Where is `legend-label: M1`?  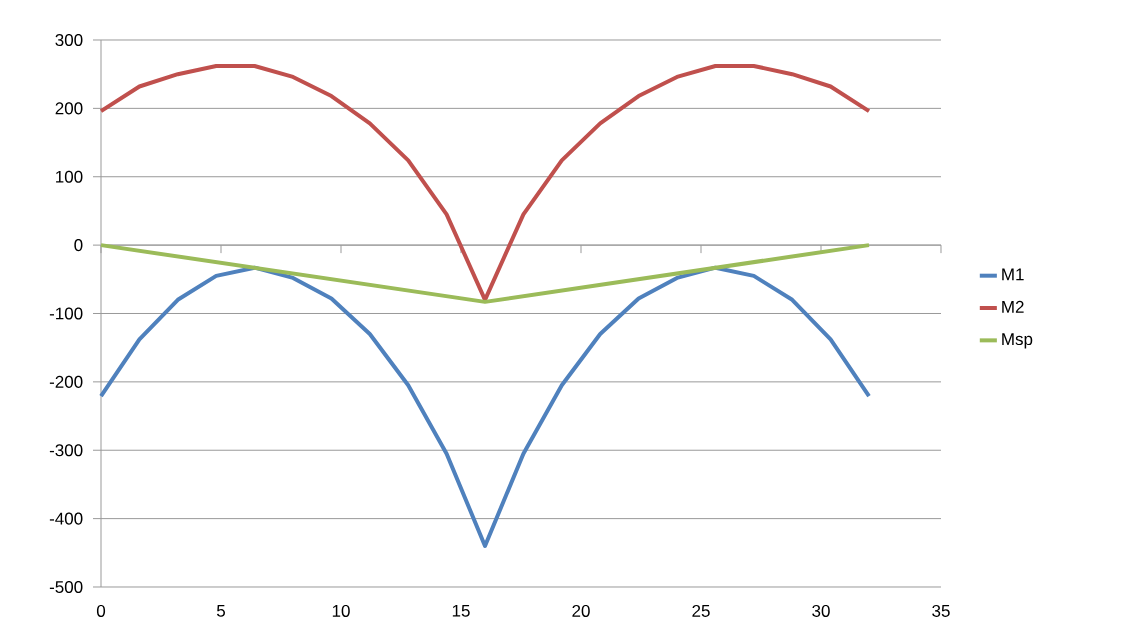
legend-label: M1 is located at coordinates (1013, 274).